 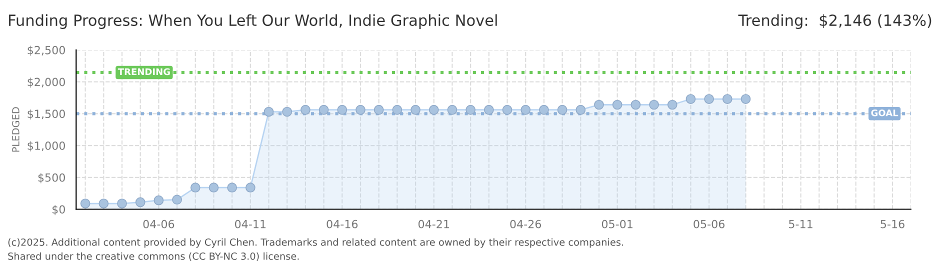 I want to click on text: (c)2025. Additional content provided by Cyril Chen. Trademarks and related content are owned by their respective companies., so click(x=316, y=243).